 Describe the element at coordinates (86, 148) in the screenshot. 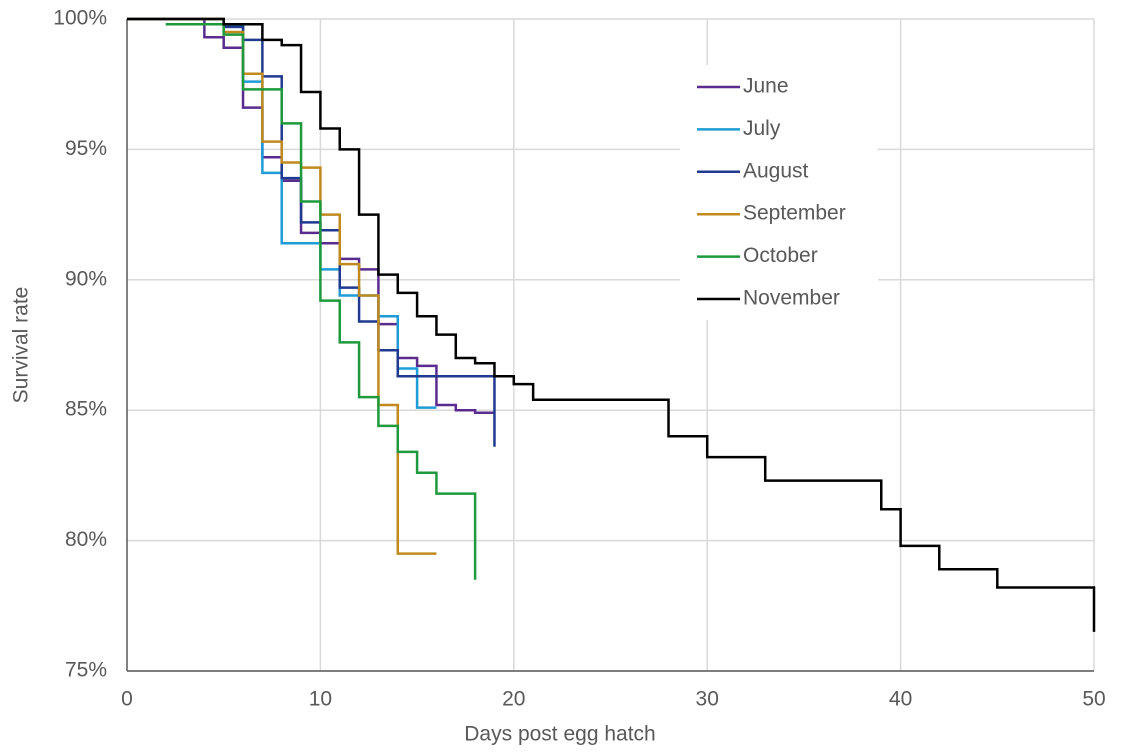

I see `y-tick-label: 95%` at that location.